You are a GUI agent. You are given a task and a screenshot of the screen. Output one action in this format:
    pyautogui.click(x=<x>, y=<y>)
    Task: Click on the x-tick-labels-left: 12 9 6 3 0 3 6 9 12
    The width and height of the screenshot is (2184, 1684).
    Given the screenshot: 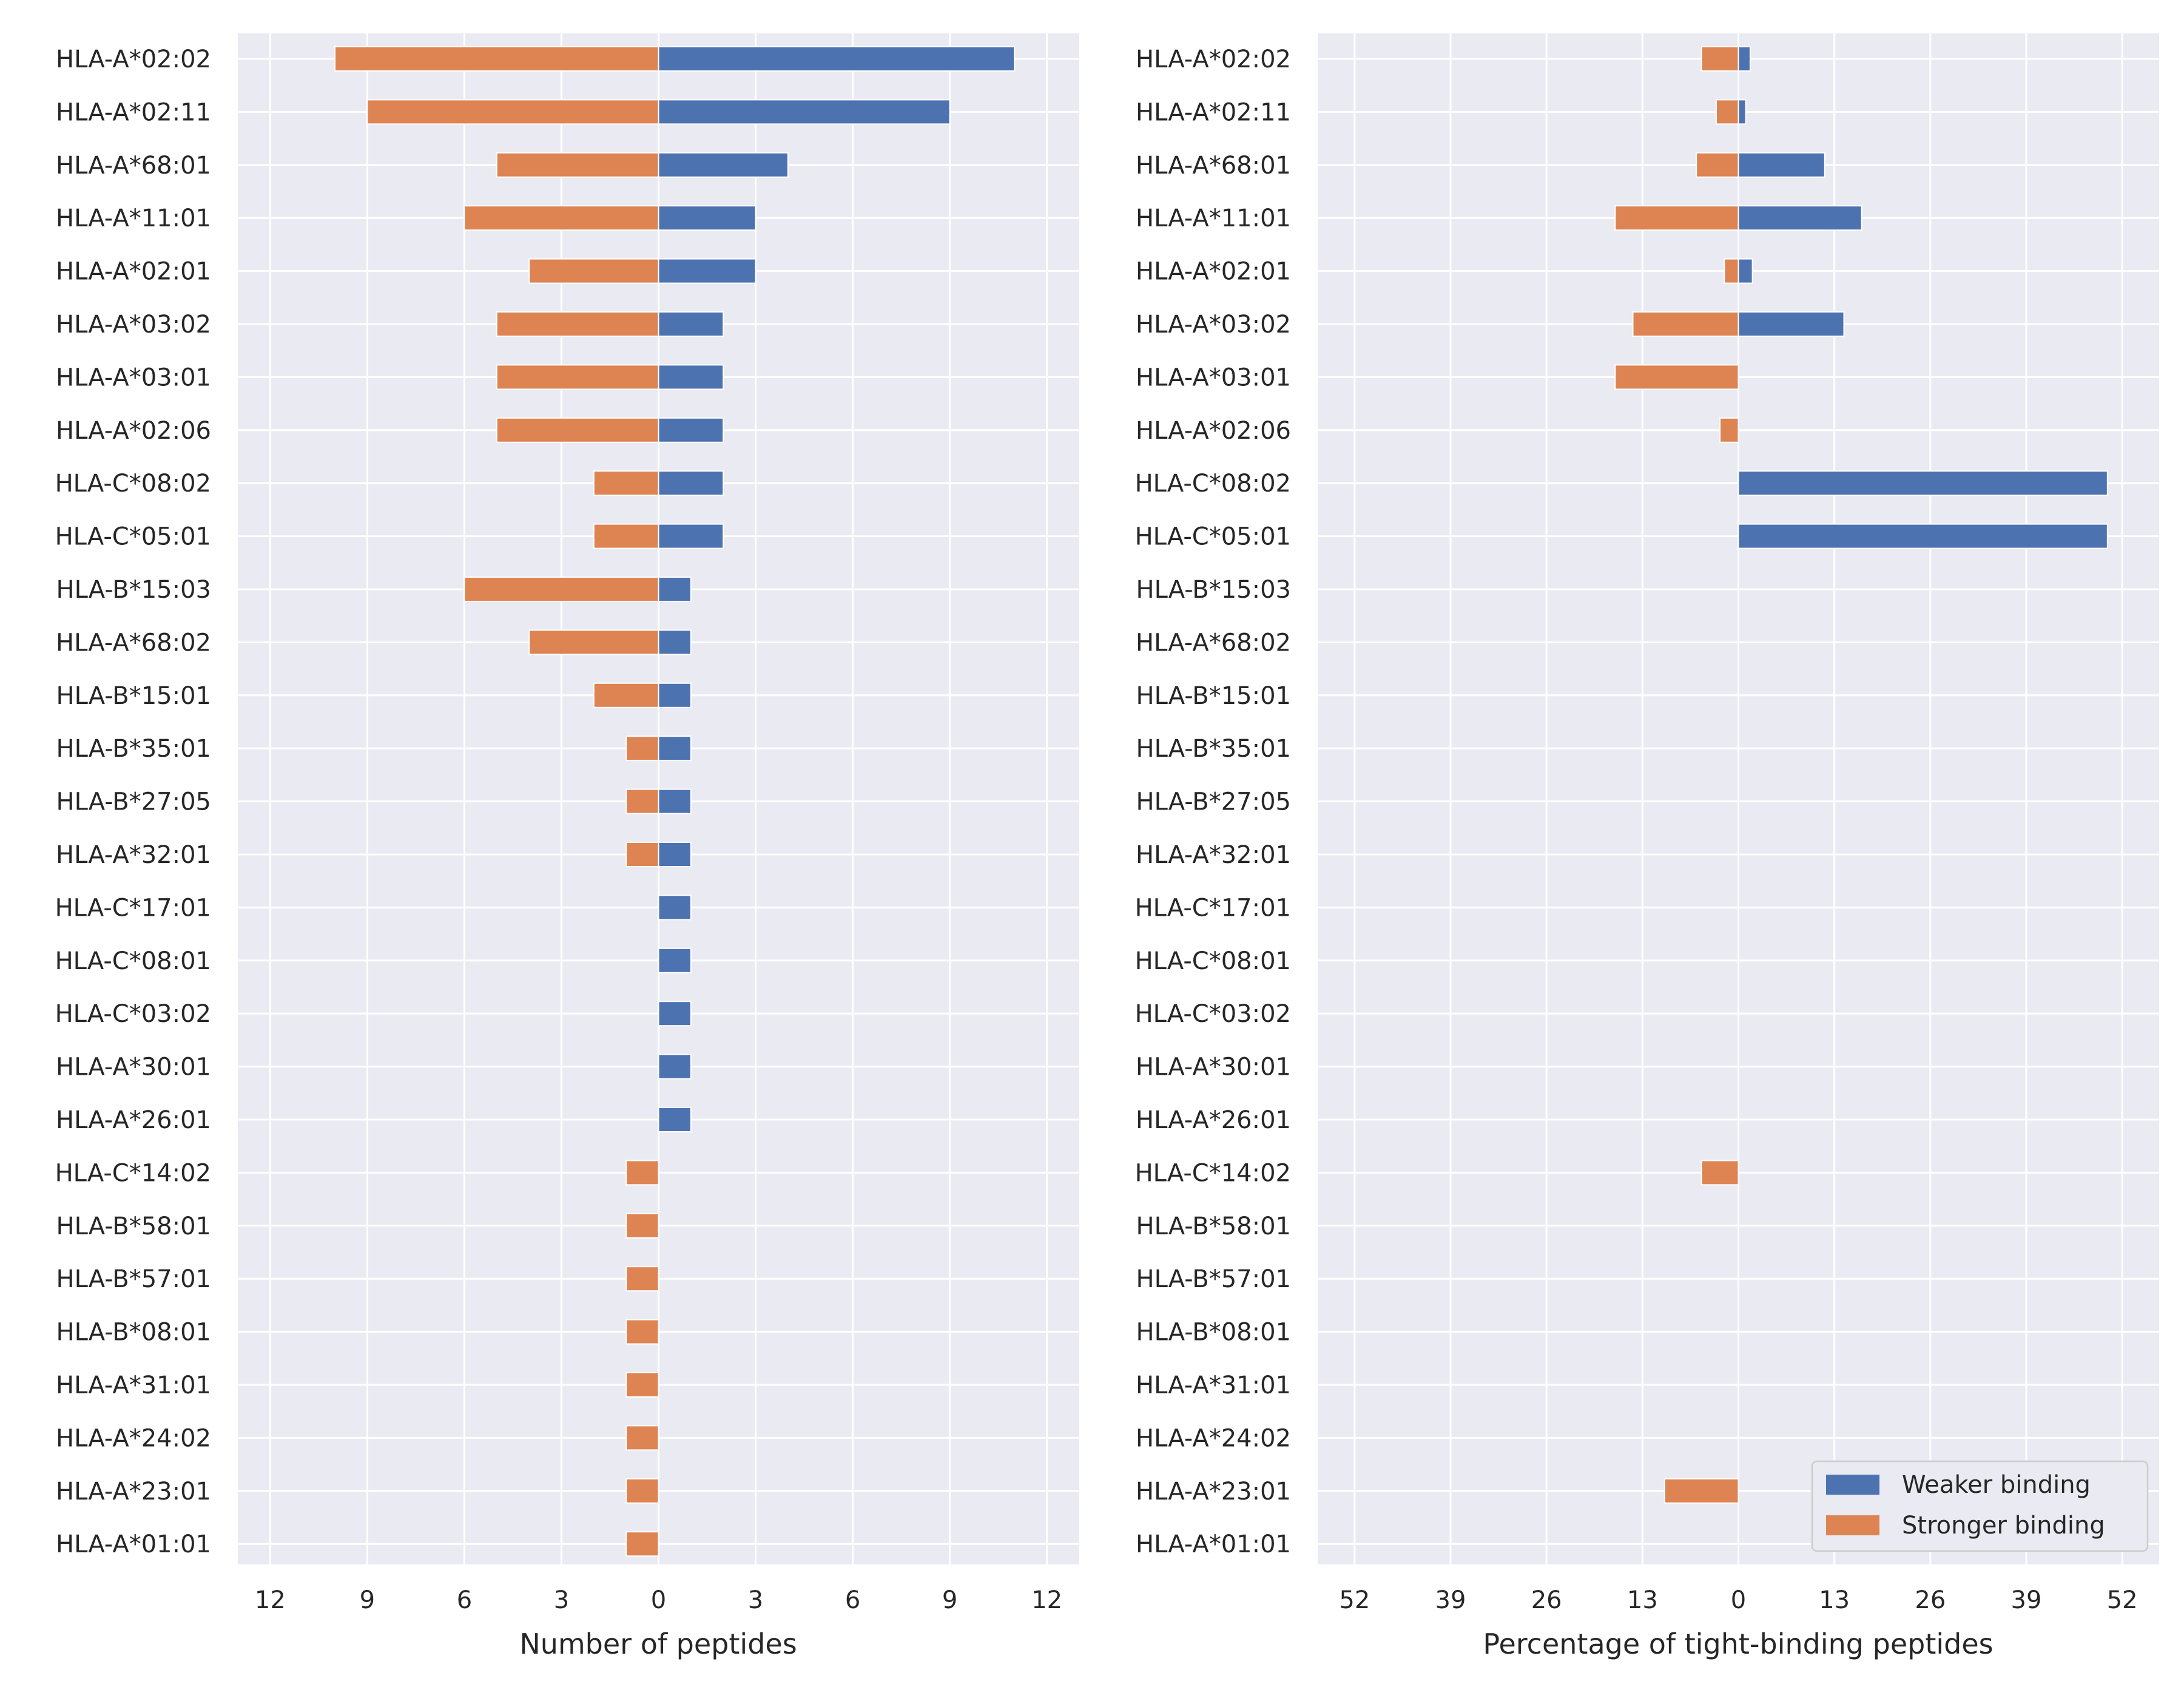 What is the action you would take?
    pyautogui.click(x=658, y=1600)
    